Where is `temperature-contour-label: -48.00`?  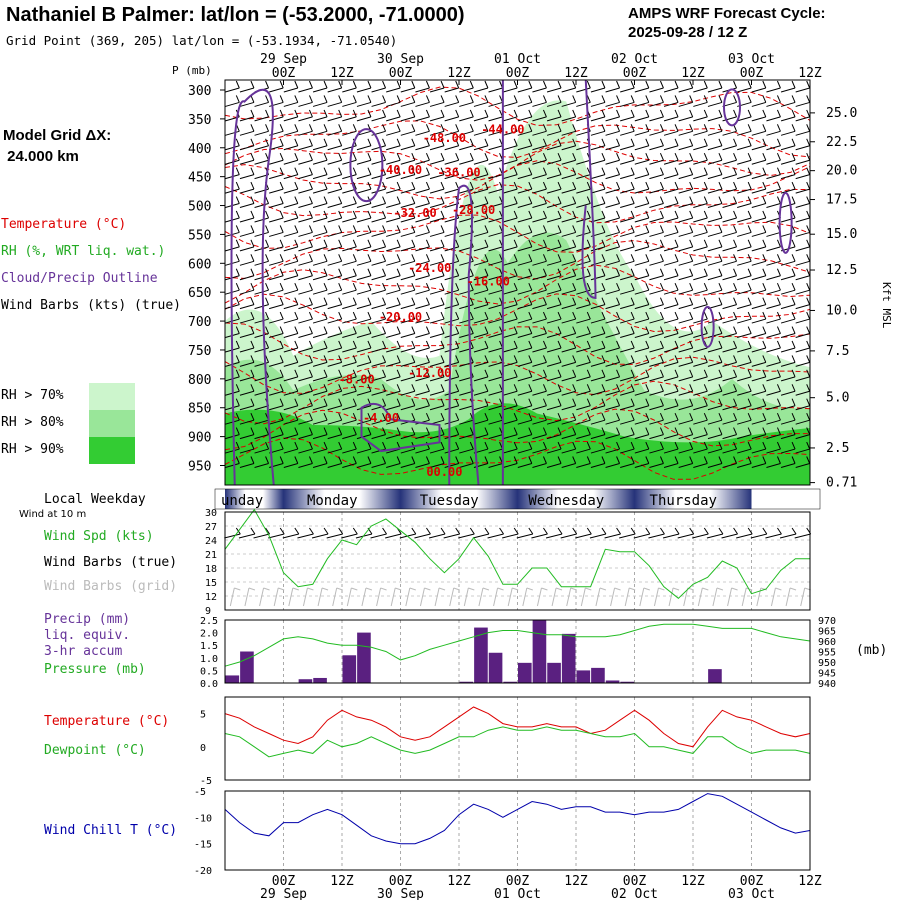
temperature-contour-label: -48.00 is located at coordinates (444, 138).